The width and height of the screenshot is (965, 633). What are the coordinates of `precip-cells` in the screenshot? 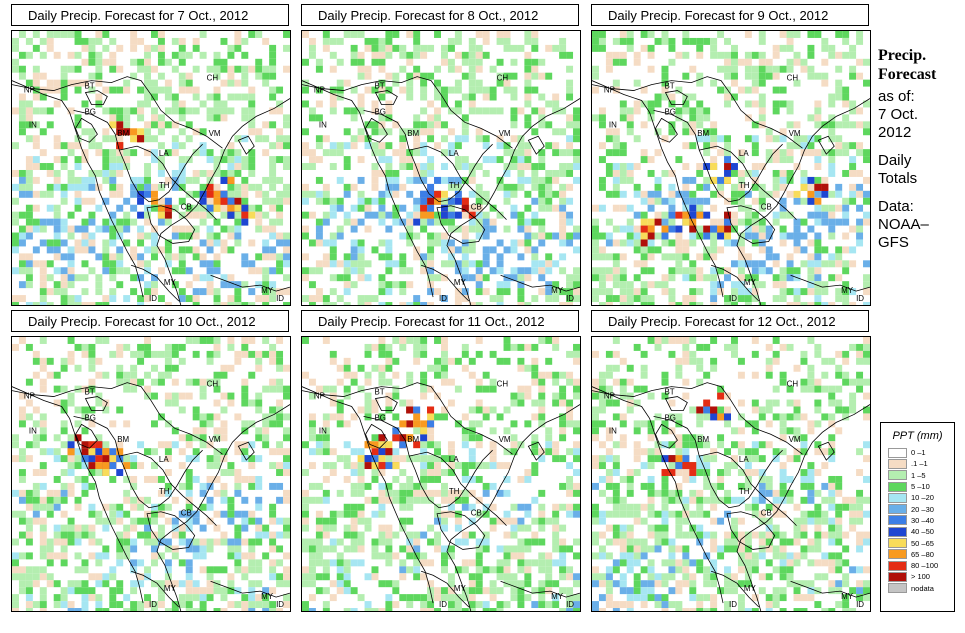 It's located at (151, 168).